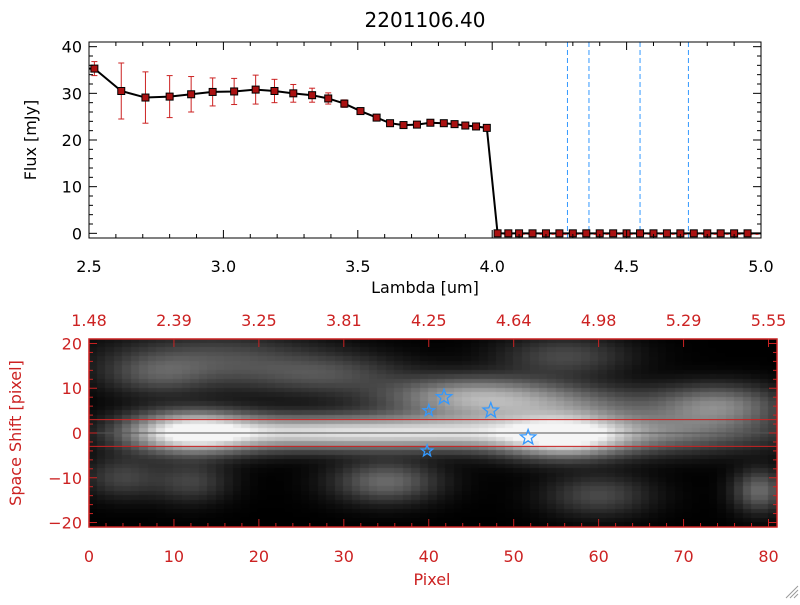  Describe the element at coordinates (431, 542) in the screenshot. I see `pixel-x-axis: 0 10 20 30 40 50 60 70 80` at that location.